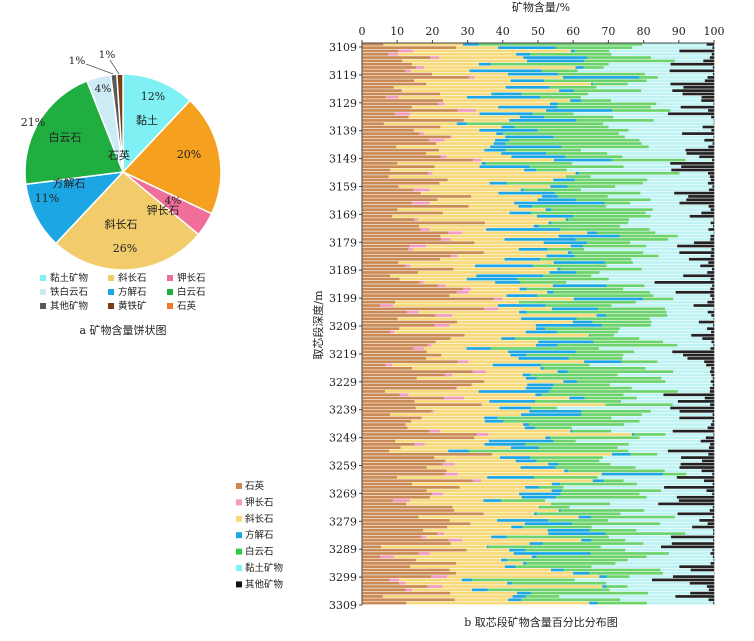 The image size is (754, 641). What do you see at coordinates (264, 568) in the screenshot?
I see `legend-label: 黏土矿物` at bounding box center [264, 568].